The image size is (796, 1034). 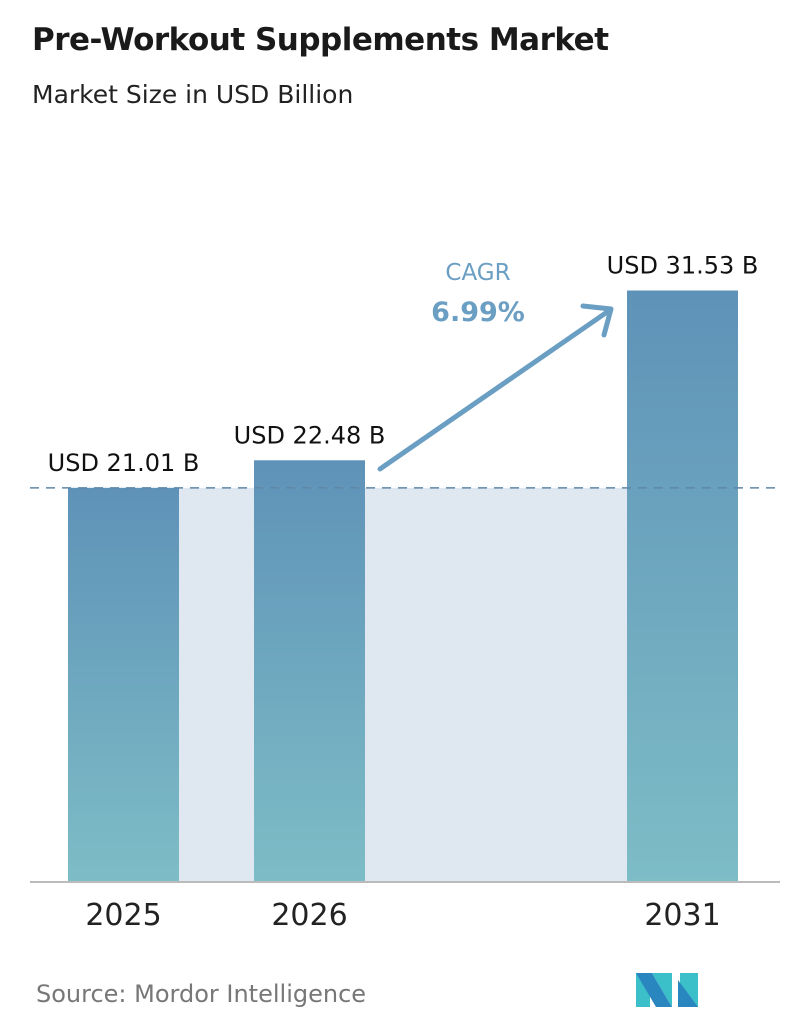 I want to click on bar-2031, so click(x=682, y=586).